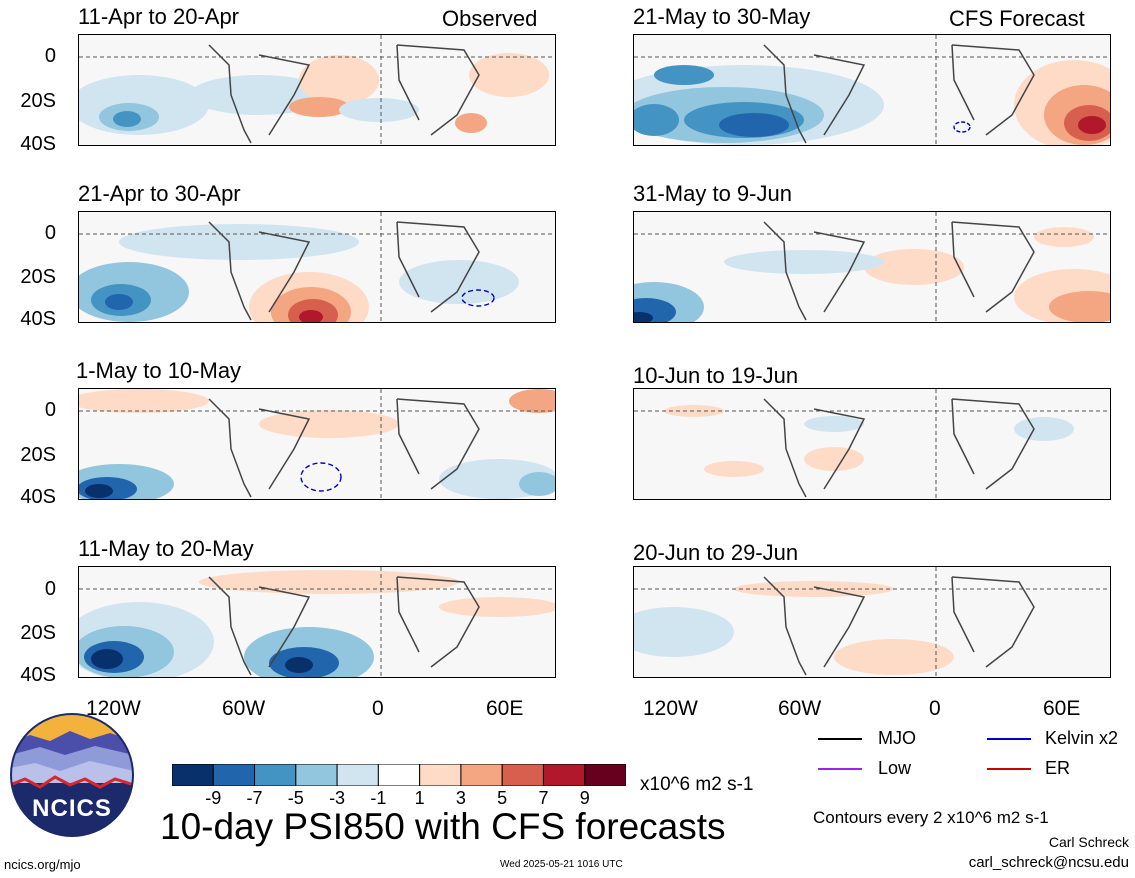 The width and height of the screenshot is (1135, 878). Describe the element at coordinates (254, 798) in the screenshot. I see `colorbar-tick-label: -7` at that location.